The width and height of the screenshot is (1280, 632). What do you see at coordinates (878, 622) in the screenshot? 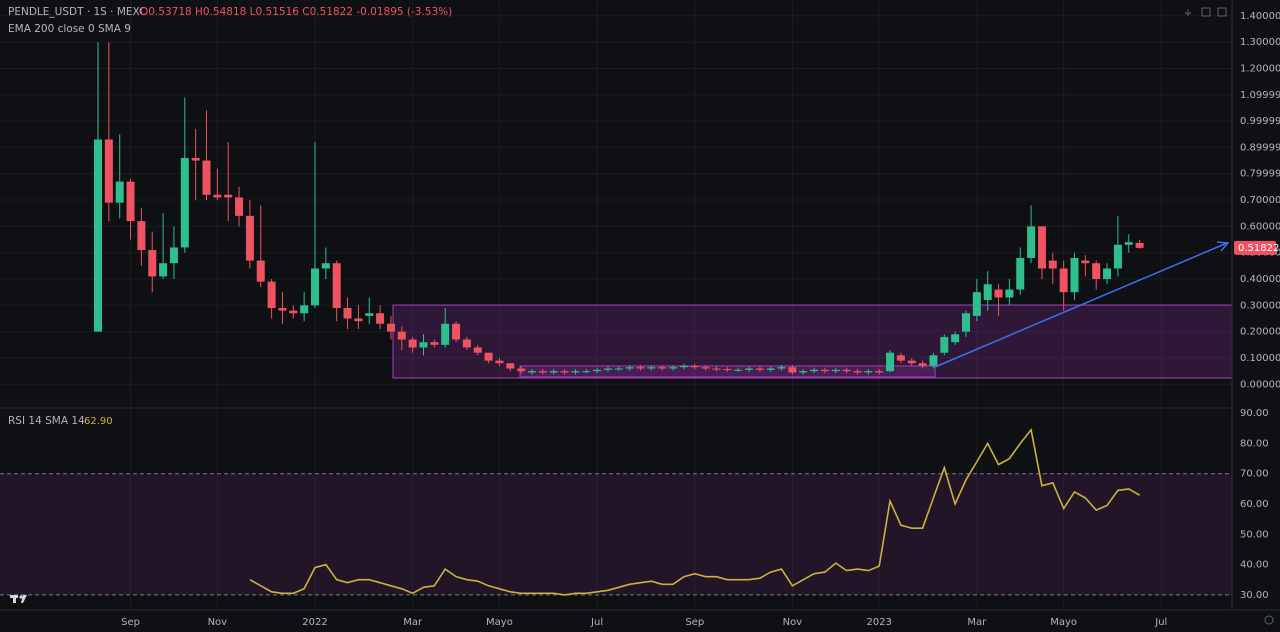
I see `x-tick-label: 2023` at bounding box center [878, 622].